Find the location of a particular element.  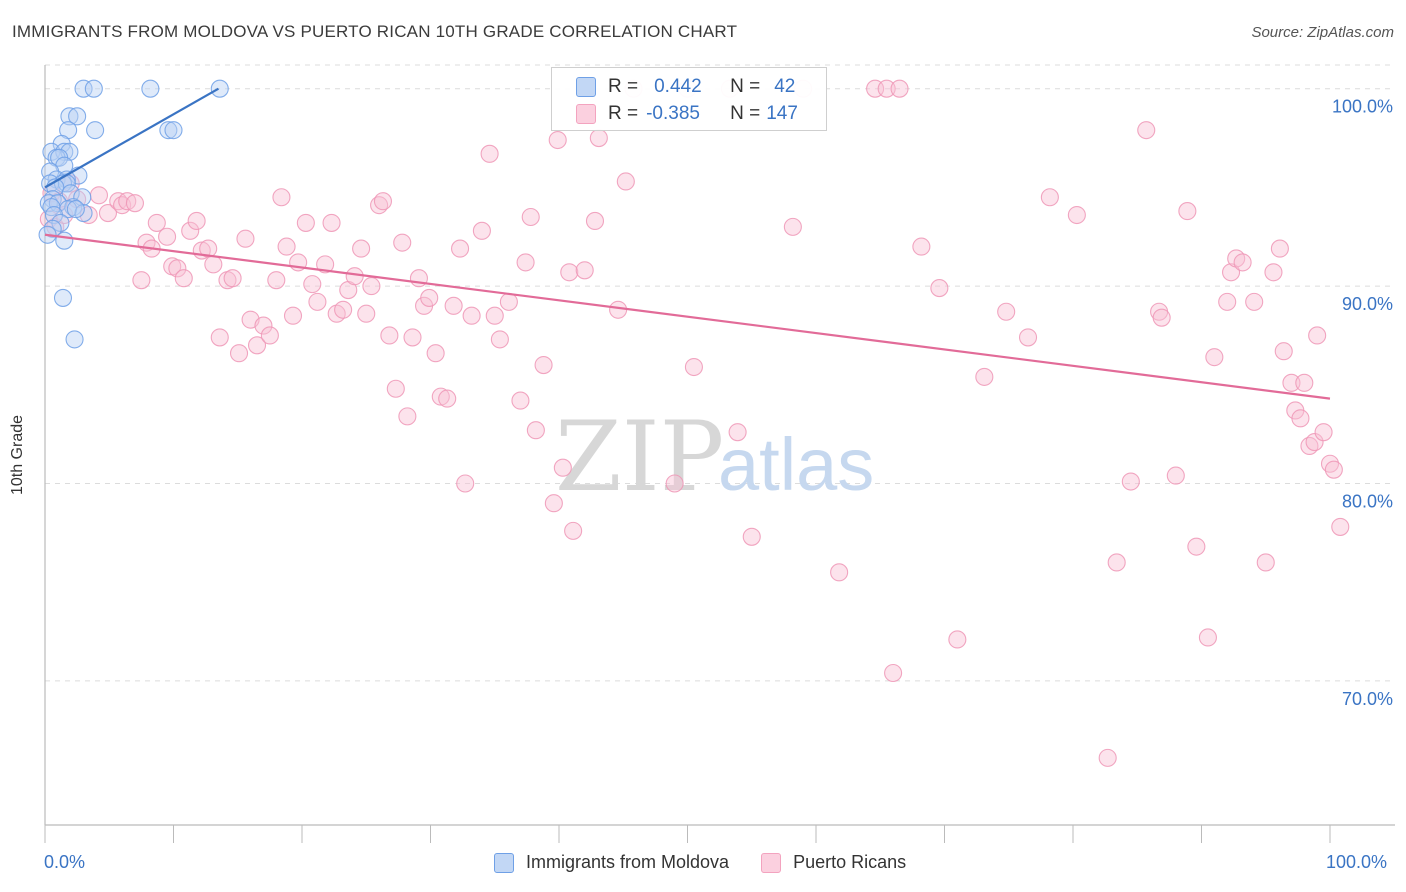

y-tick-label-2: 80.0% is located at coordinates (1367, 501).